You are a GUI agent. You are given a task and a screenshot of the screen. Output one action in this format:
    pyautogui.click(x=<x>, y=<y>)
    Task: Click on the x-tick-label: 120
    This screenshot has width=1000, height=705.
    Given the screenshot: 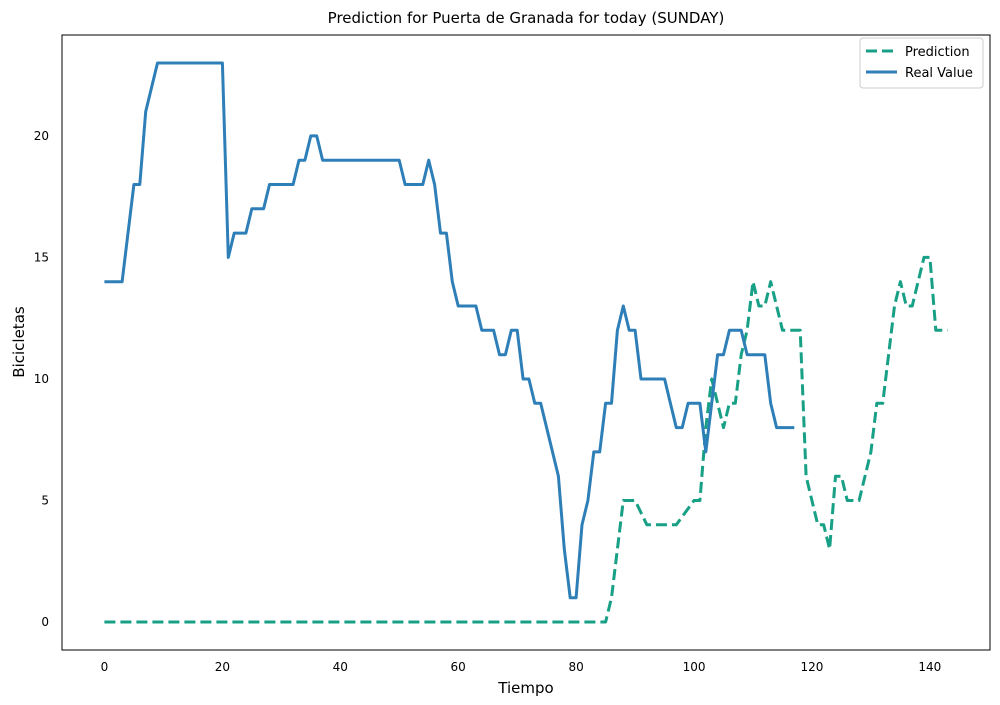 What is the action you would take?
    pyautogui.click(x=811, y=667)
    